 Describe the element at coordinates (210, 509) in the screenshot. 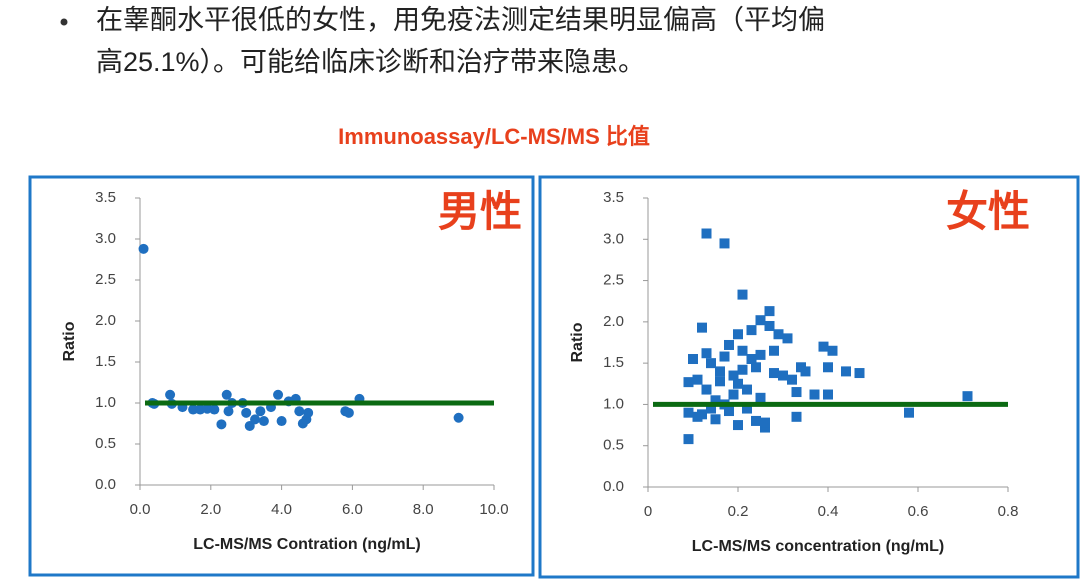

I see `x-tick-label: 2.0` at that location.